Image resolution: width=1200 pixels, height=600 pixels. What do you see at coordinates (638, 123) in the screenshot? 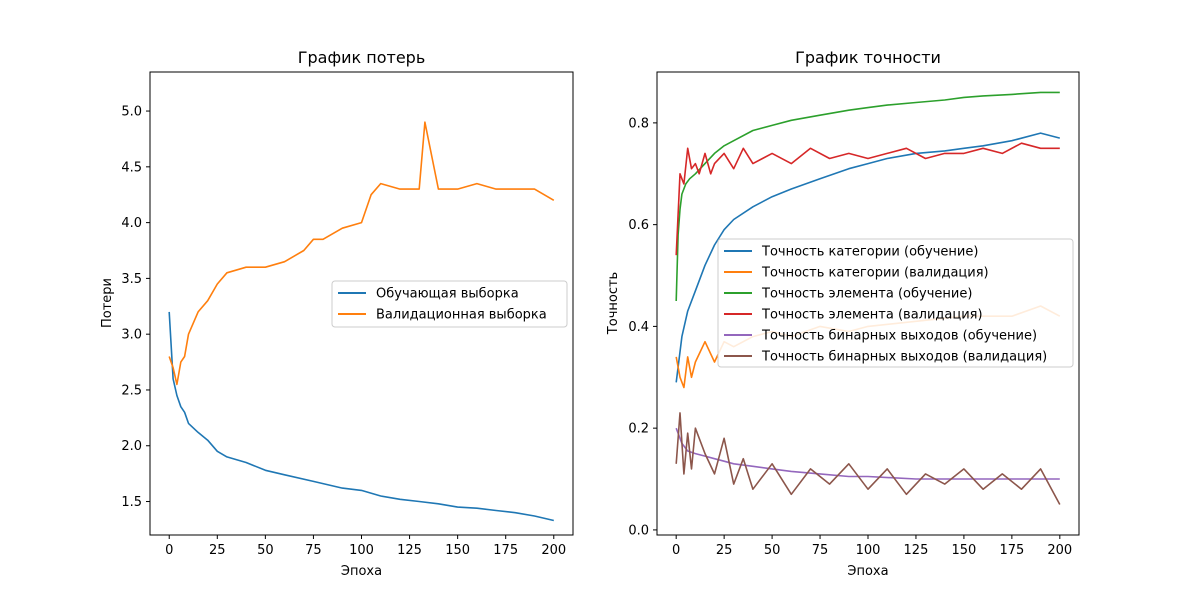
I see `accuracy-ytick-label: 0.8` at bounding box center [638, 123].